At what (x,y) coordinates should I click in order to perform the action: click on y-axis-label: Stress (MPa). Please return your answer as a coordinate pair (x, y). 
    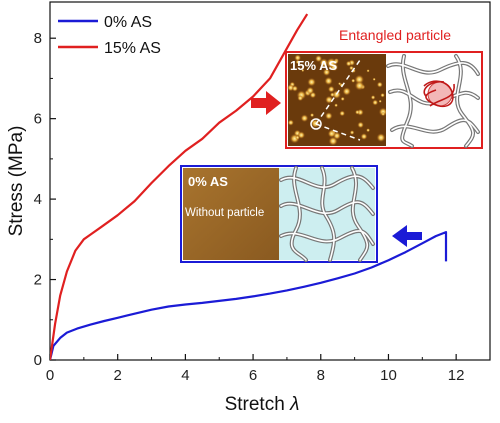
    Looking at the image, I should click on (16, 181).